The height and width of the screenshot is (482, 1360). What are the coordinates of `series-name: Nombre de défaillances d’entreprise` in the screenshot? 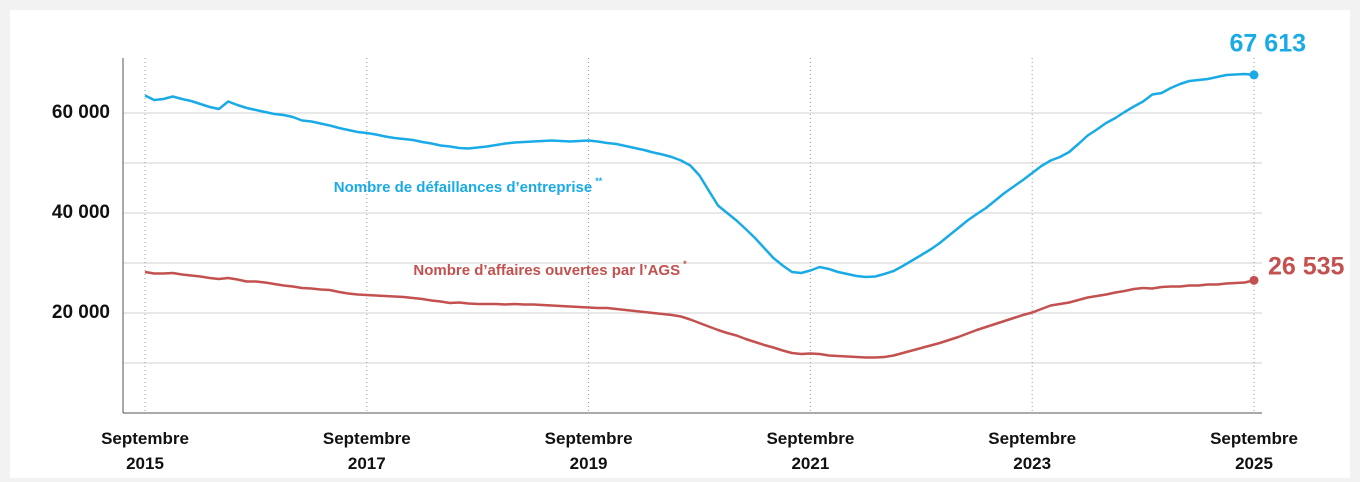 It's located at (463, 187).